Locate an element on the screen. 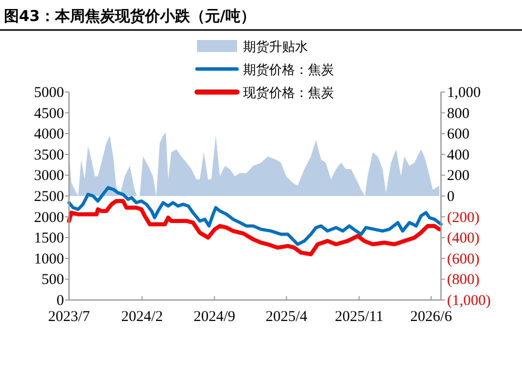 The image size is (522, 373). y-tick-label: 0 is located at coordinates (60, 301).